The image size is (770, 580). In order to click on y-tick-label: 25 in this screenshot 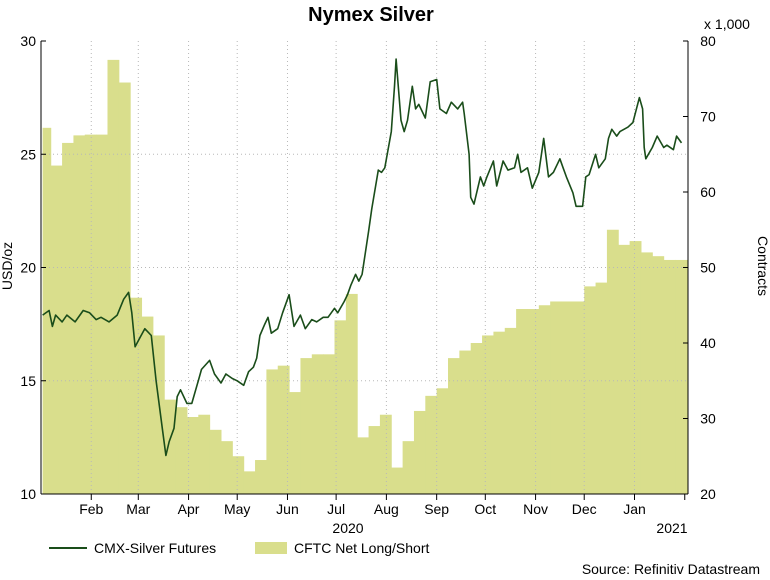, I will do `click(28, 154)`.